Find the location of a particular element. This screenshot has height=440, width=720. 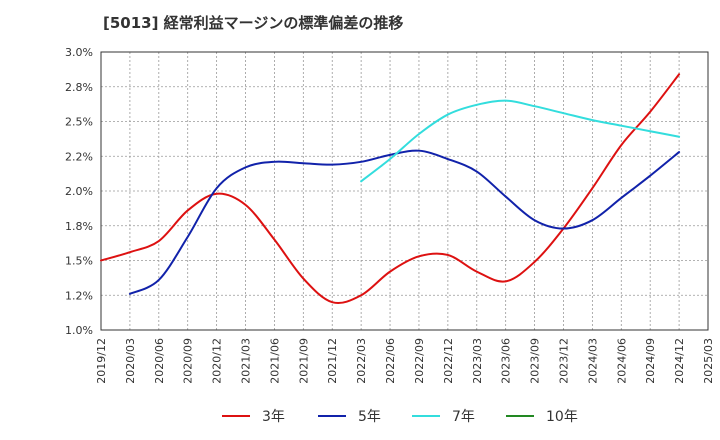

y-tick-label: 2.2% is located at coordinates (79, 156).